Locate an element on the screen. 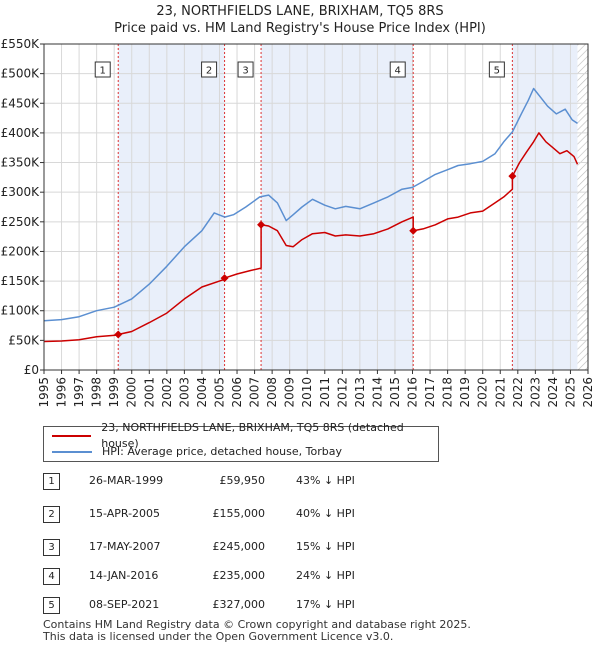 The height and width of the screenshot is (650, 600). transaction-price: £155,000 is located at coordinates (239, 513).